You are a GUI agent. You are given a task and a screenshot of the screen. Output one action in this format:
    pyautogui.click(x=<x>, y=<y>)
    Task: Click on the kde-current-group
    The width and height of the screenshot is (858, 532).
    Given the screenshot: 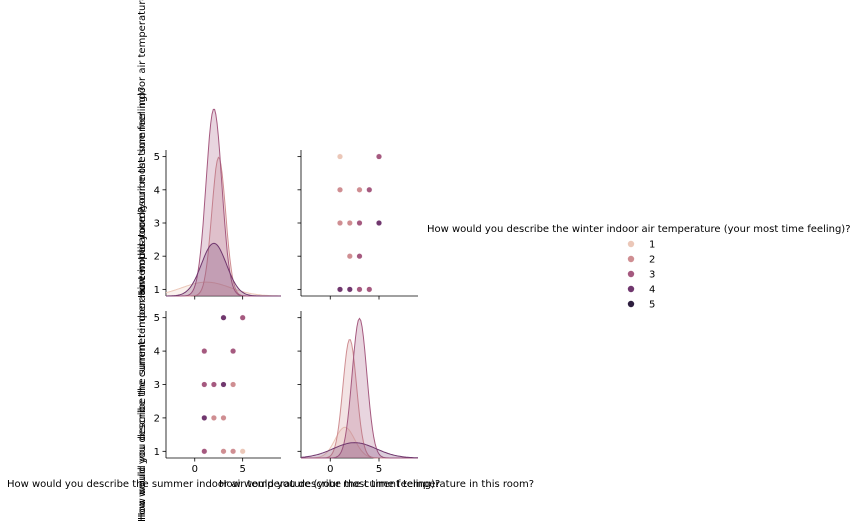 What is the action you would take?
    pyautogui.click(x=359, y=388)
    